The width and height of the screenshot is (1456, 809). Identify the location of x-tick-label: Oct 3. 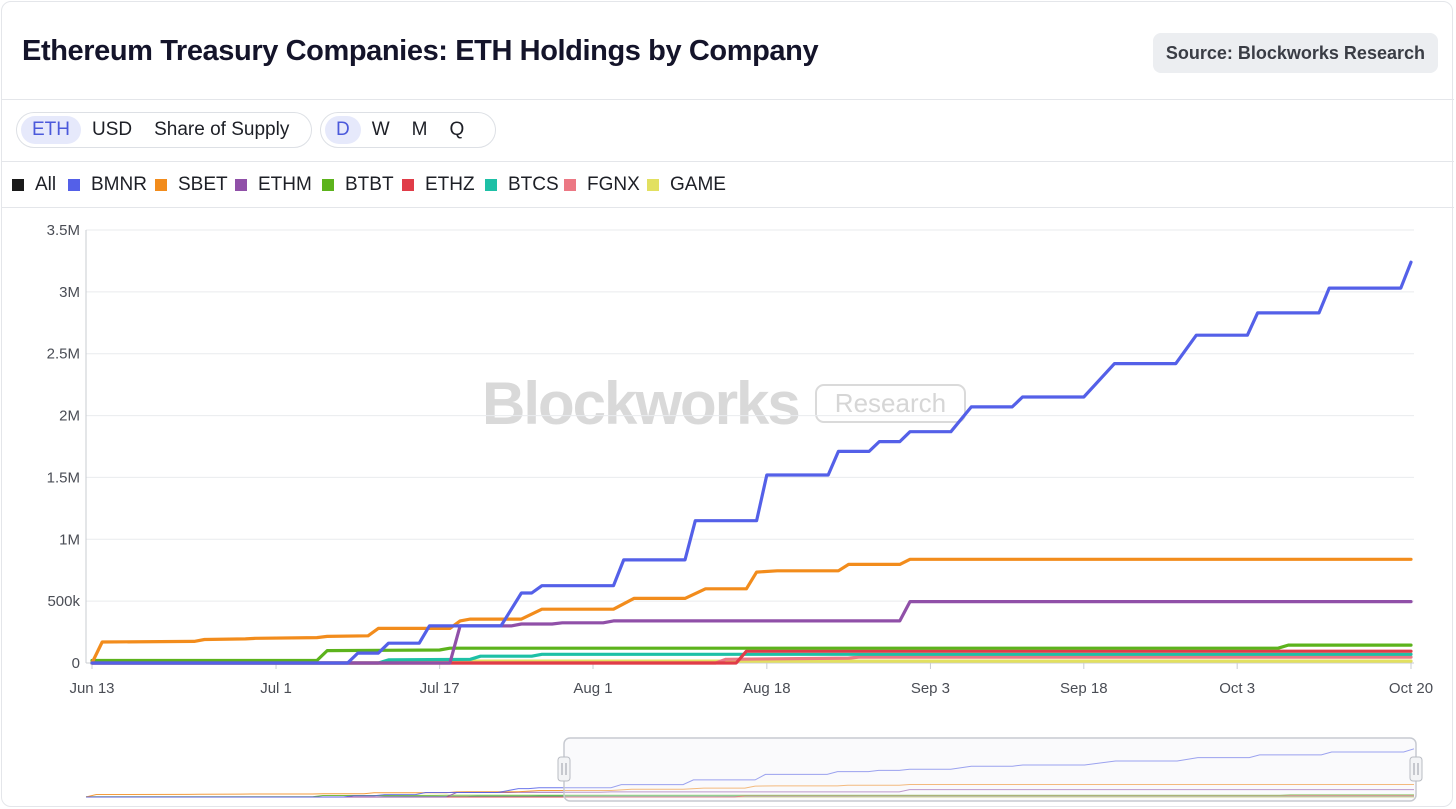
(1237, 688).